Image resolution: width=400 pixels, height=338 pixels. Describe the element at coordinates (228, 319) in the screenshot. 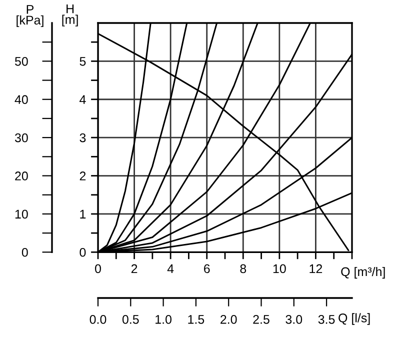

I see `x2-tick-label: 2.0` at that location.